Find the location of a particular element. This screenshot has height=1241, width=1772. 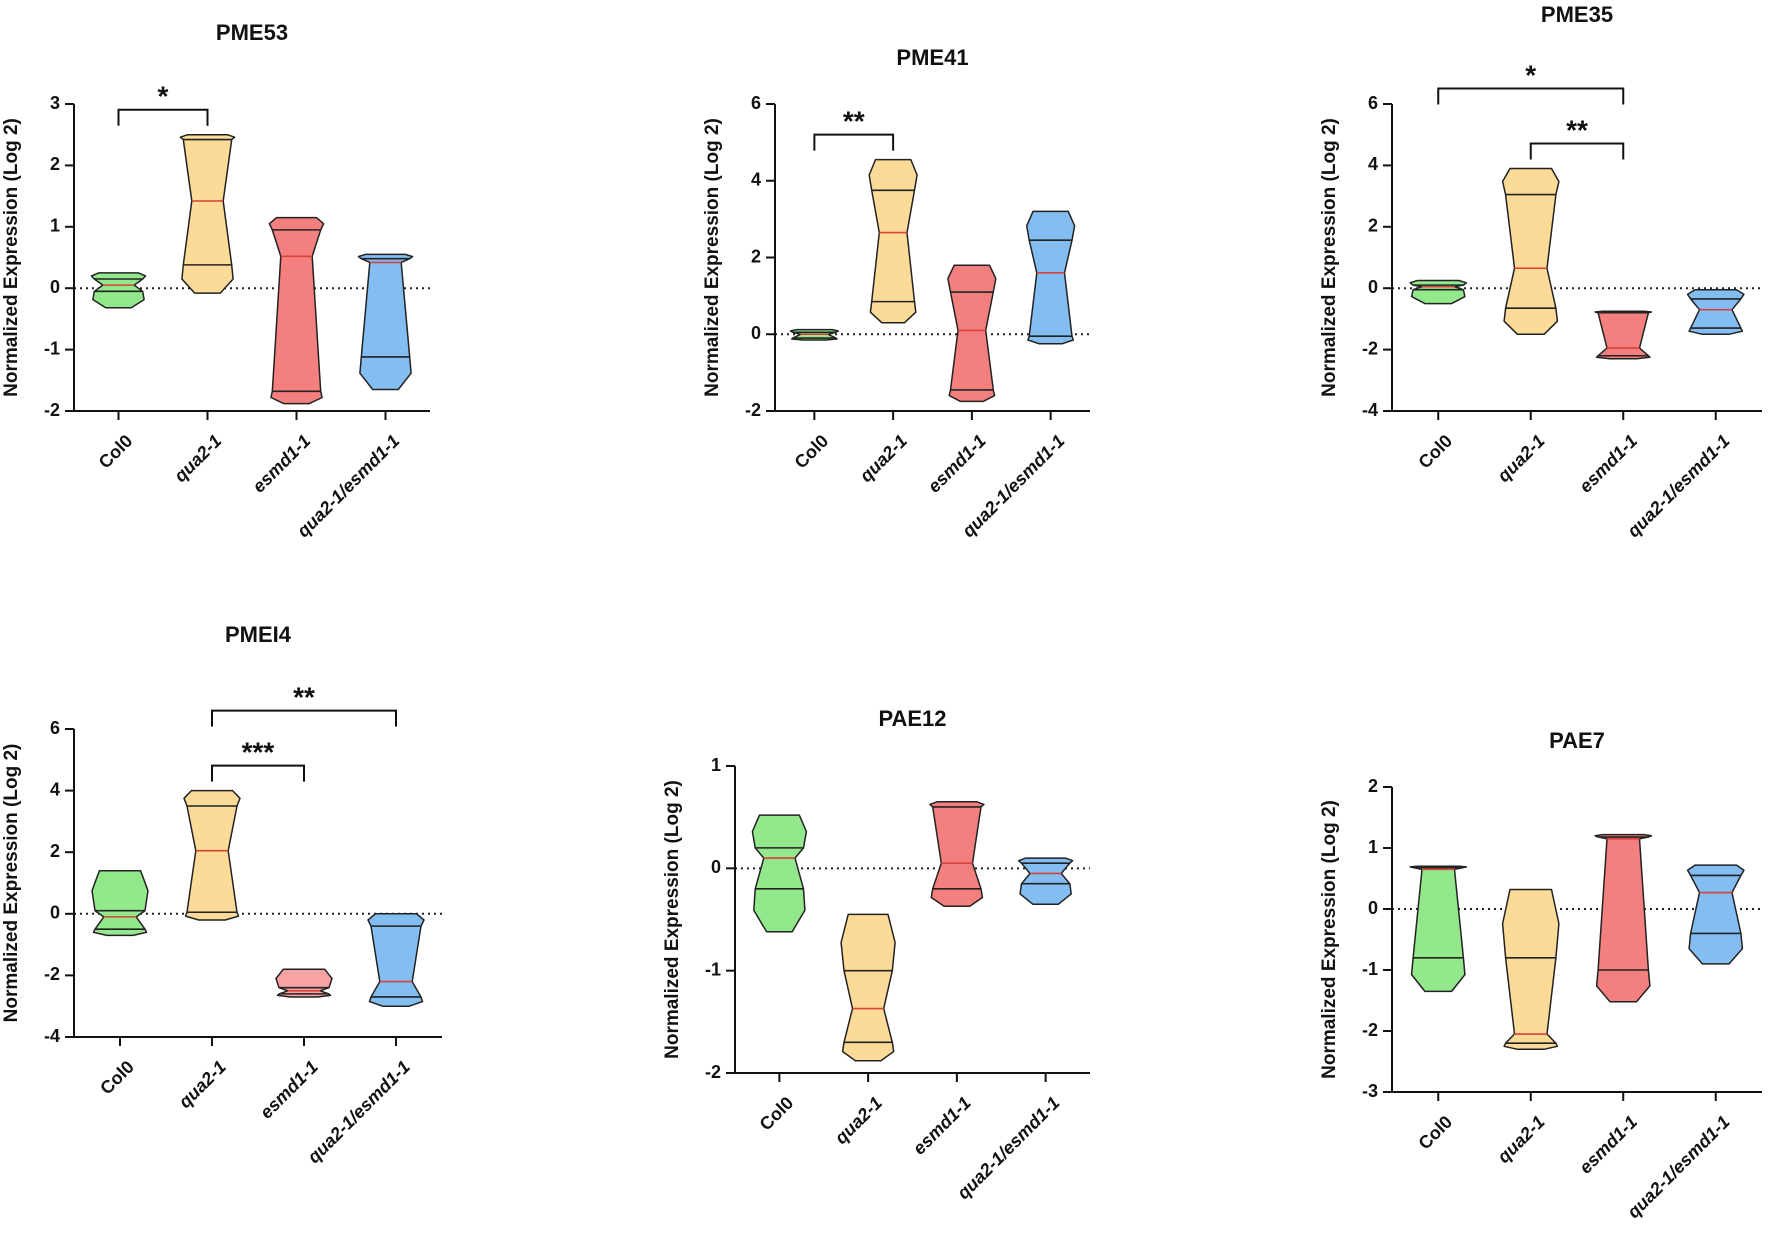

chart-title: PMEI4 is located at coordinates (258, 634).